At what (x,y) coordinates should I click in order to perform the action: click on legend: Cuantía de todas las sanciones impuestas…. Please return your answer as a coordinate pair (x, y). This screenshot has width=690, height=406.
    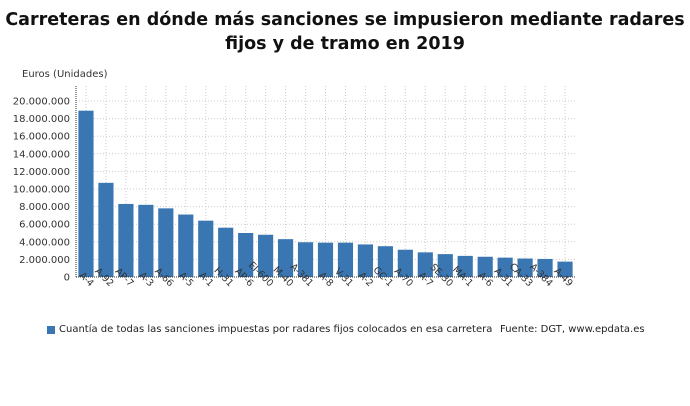
    Looking at the image, I should click on (269, 329).